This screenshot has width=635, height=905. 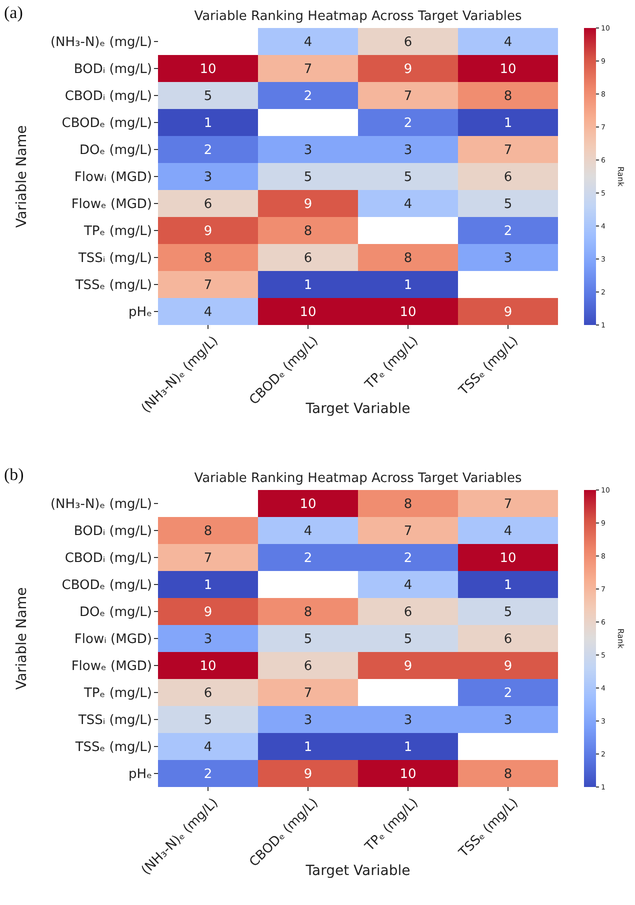 What do you see at coordinates (114, 258) in the screenshot?
I see `y-tick-label: TSSᵢ (mg/L)` at bounding box center [114, 258].